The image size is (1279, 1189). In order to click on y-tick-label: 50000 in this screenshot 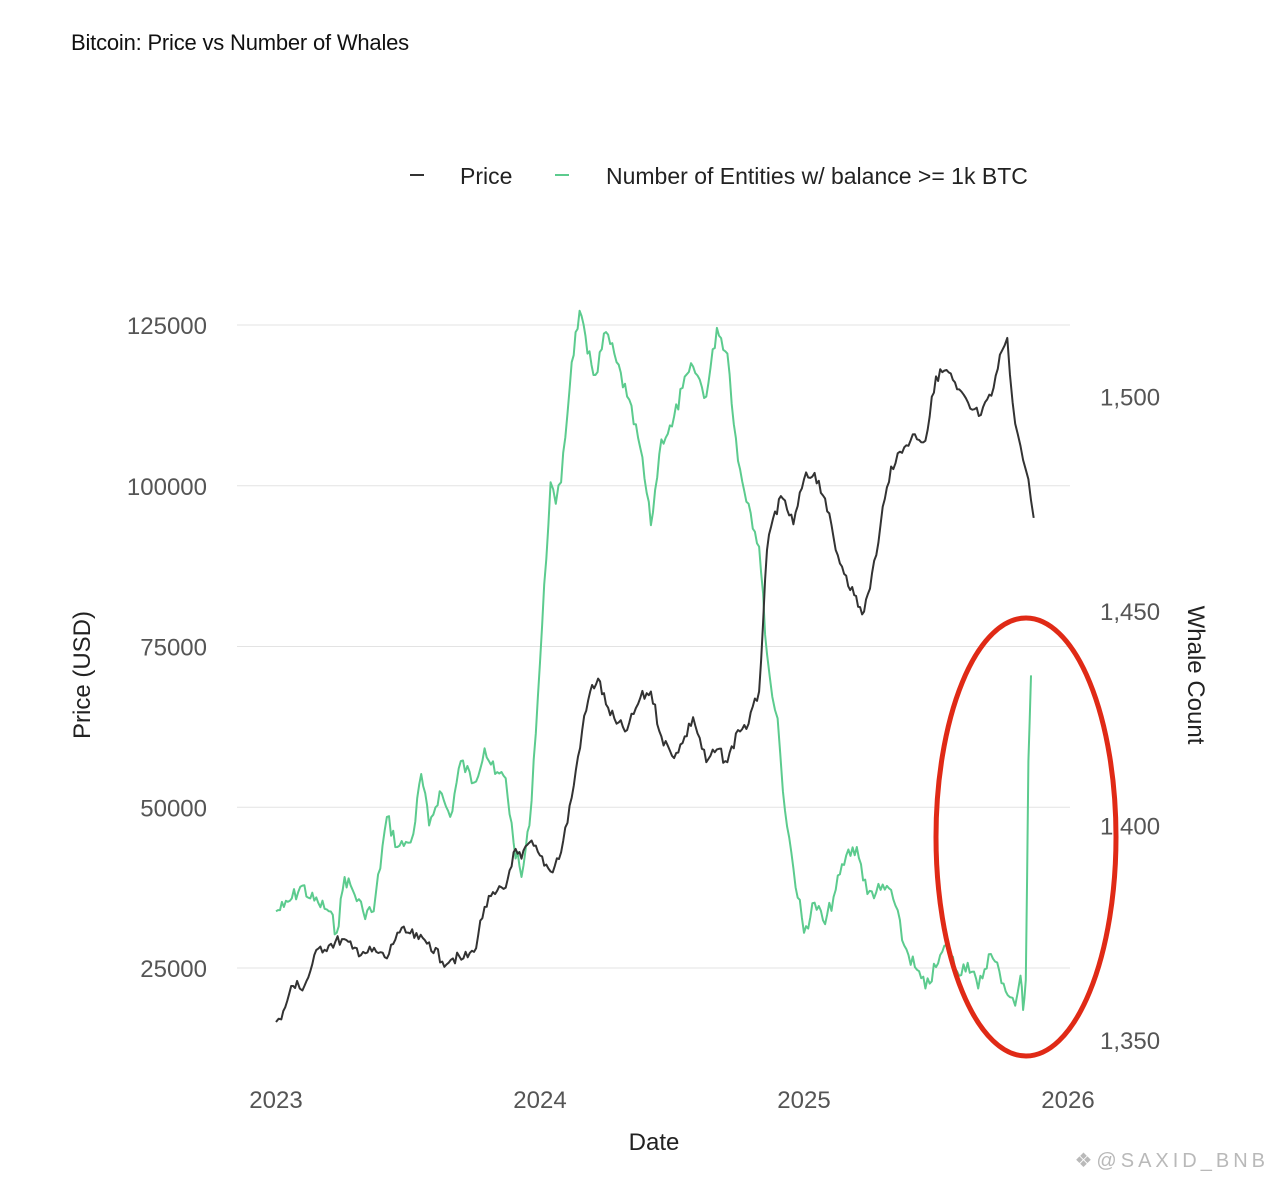, I will do `click(173, 808)`.